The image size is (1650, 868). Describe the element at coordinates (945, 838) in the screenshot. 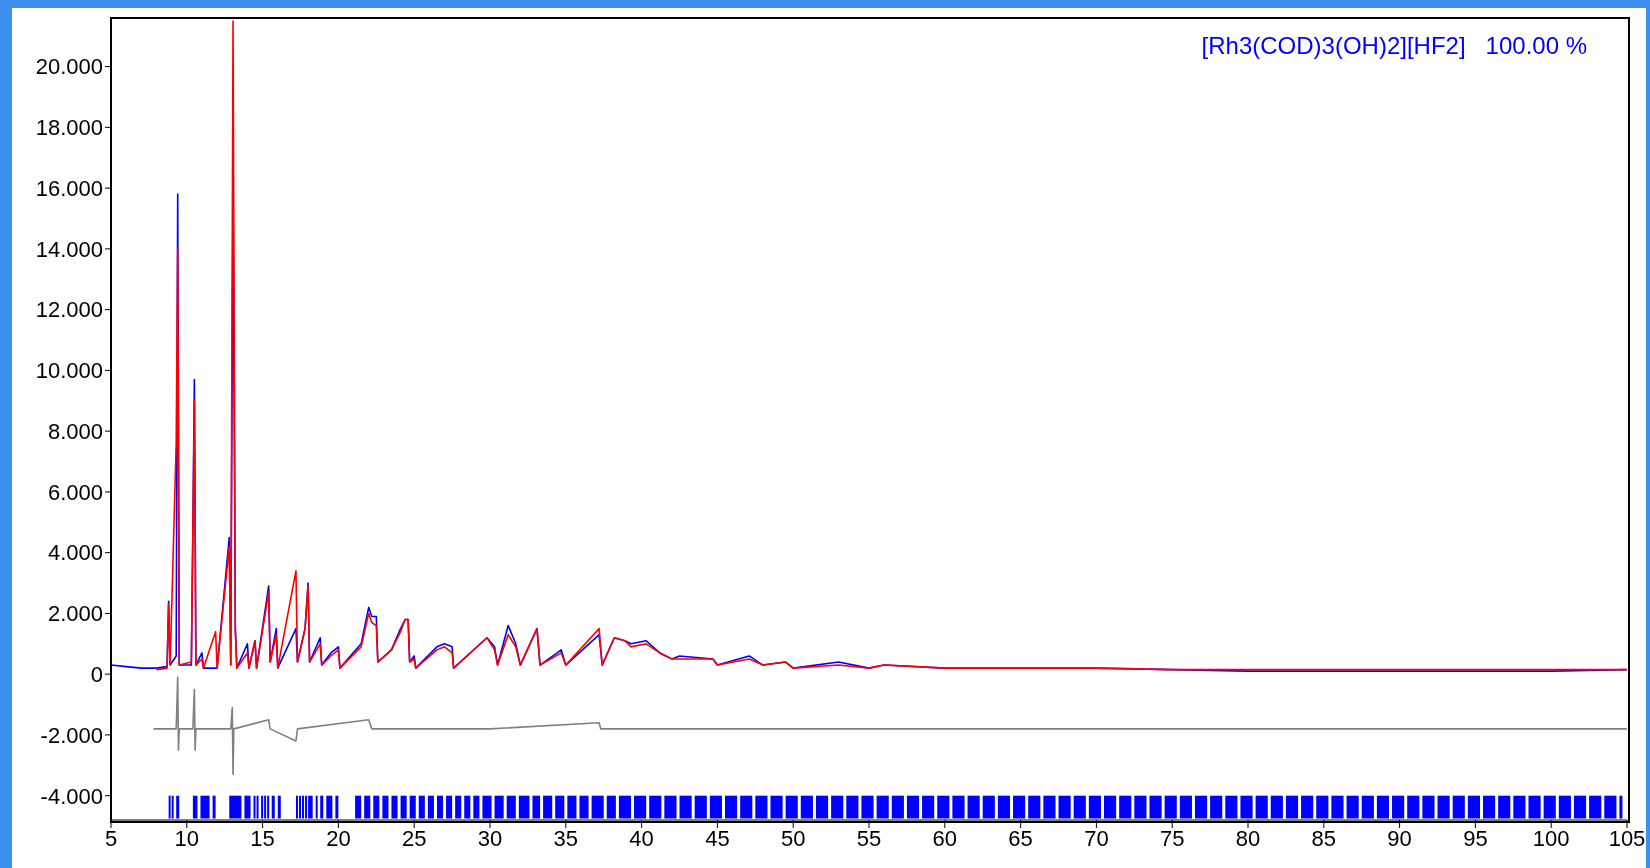

I see `x-tick-label: 60` at that location.